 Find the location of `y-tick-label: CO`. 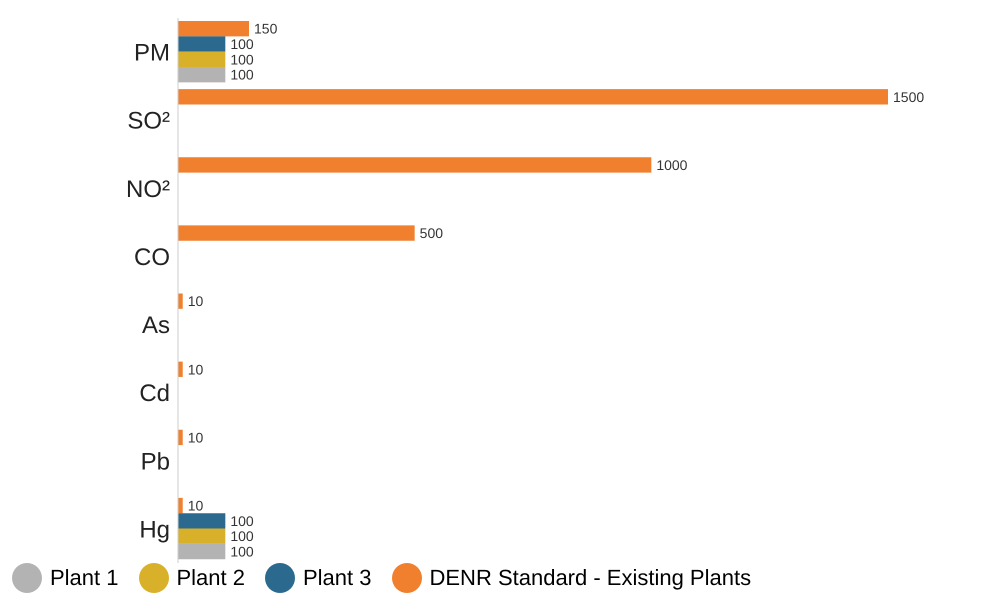

y-tick-label: CO is located at coordinates (152, 257).